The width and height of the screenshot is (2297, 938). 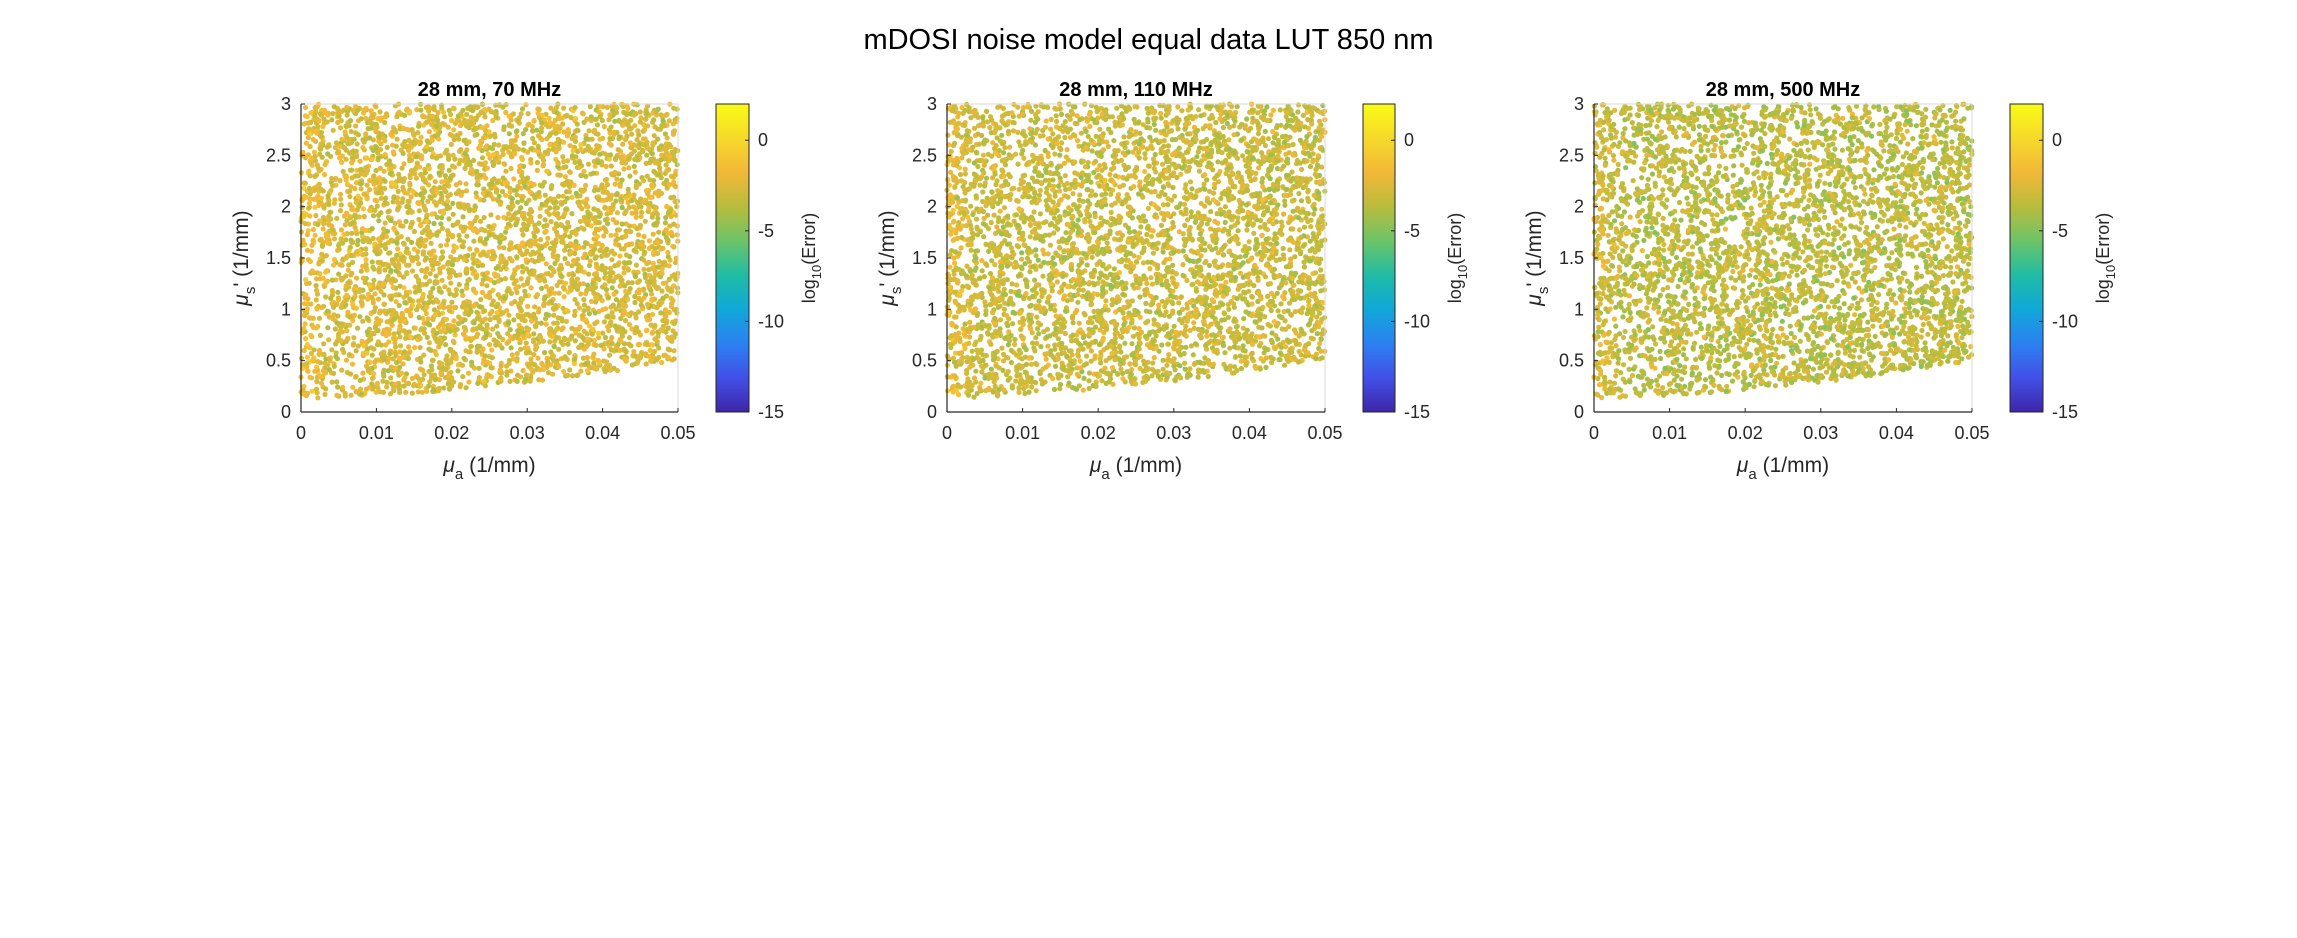 What do you see at coordinates (286, 104) in the screenshot?
I see `y-tick-label: 3` at bounding box center [286, 104].